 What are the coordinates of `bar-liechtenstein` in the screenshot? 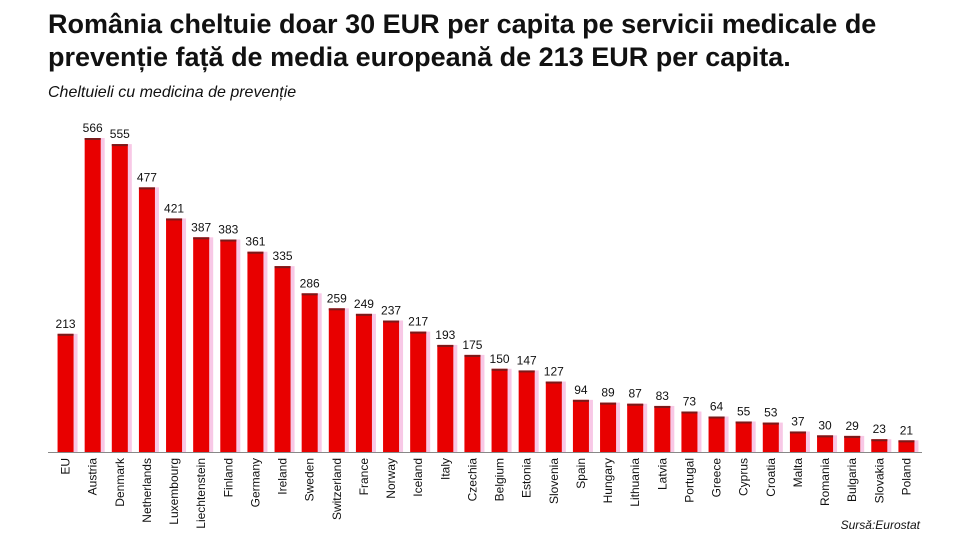 It's located at (201, 344).